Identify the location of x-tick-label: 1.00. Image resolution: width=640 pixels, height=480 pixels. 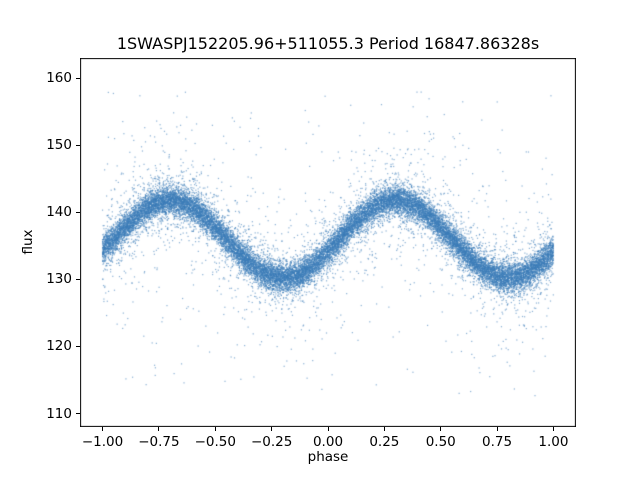
(553, 442).